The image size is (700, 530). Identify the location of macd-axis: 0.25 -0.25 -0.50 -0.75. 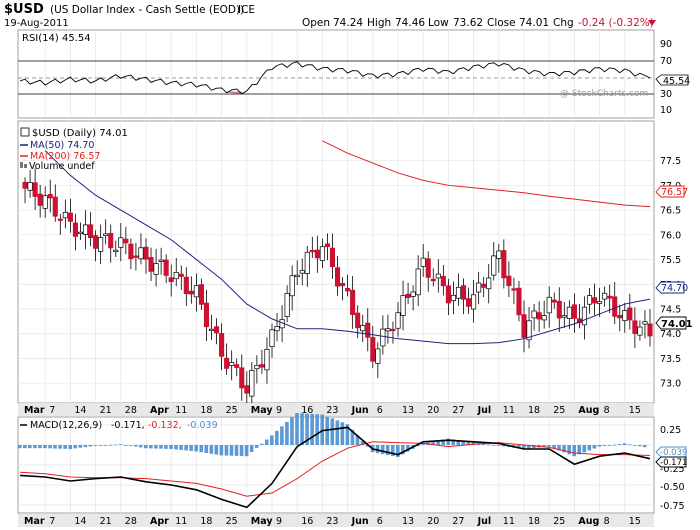
(672, 468).